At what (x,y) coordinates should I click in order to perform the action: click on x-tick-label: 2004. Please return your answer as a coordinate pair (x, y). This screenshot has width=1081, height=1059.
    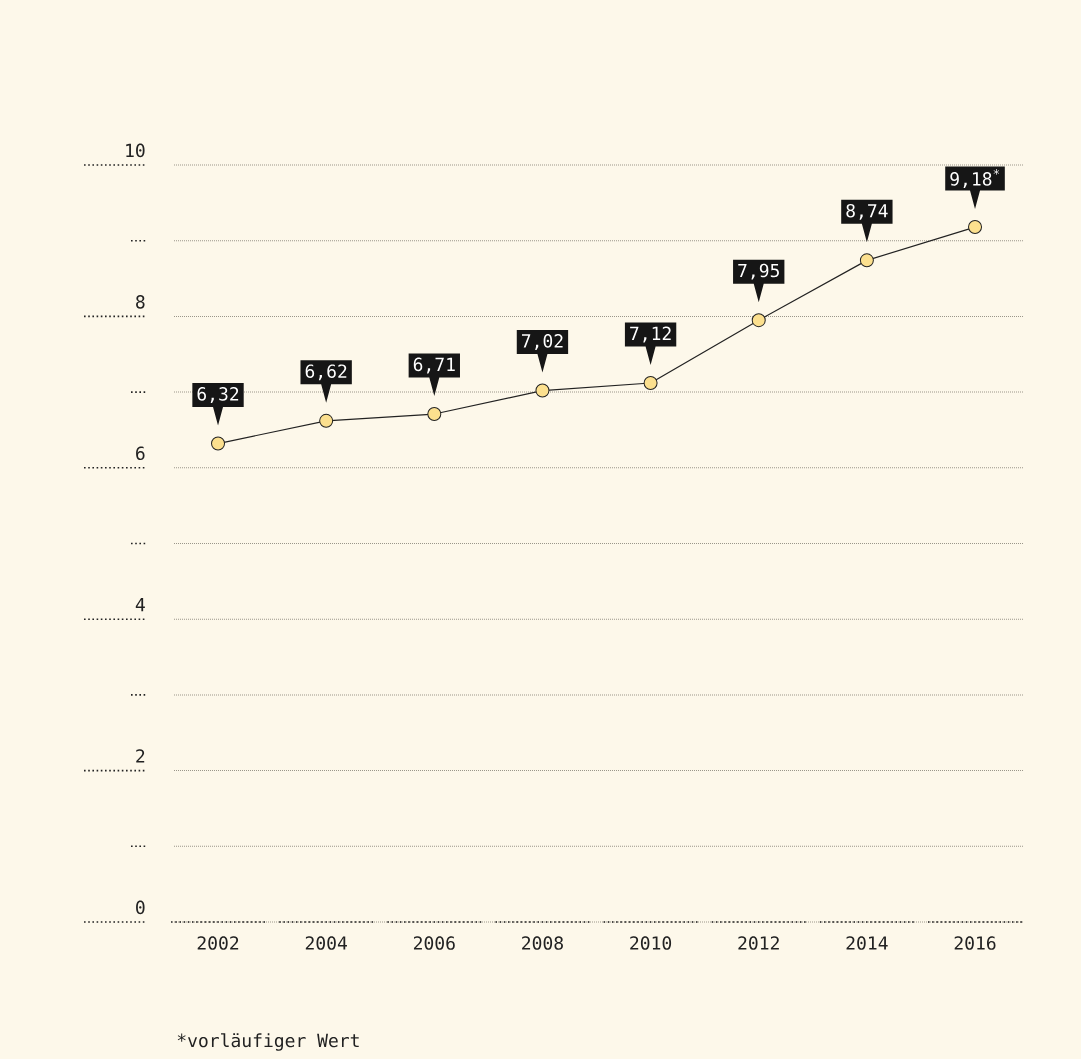
    Looking at the image, I should click on (326, 943).